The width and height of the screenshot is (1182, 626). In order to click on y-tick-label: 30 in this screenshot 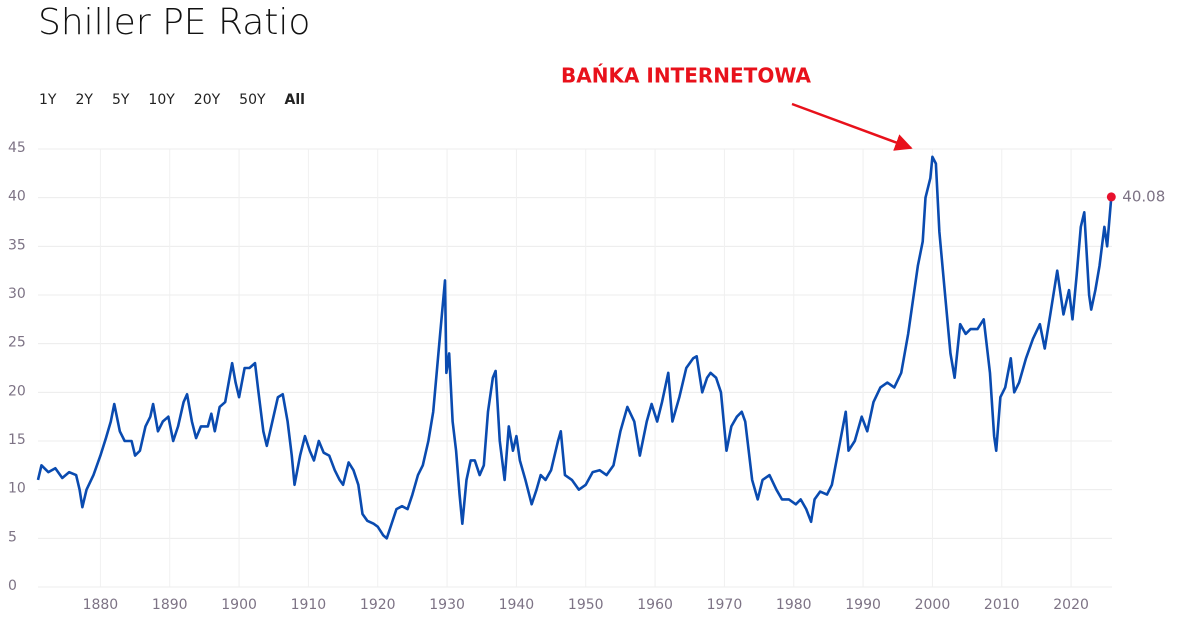, I will do `click(17, 294)`.